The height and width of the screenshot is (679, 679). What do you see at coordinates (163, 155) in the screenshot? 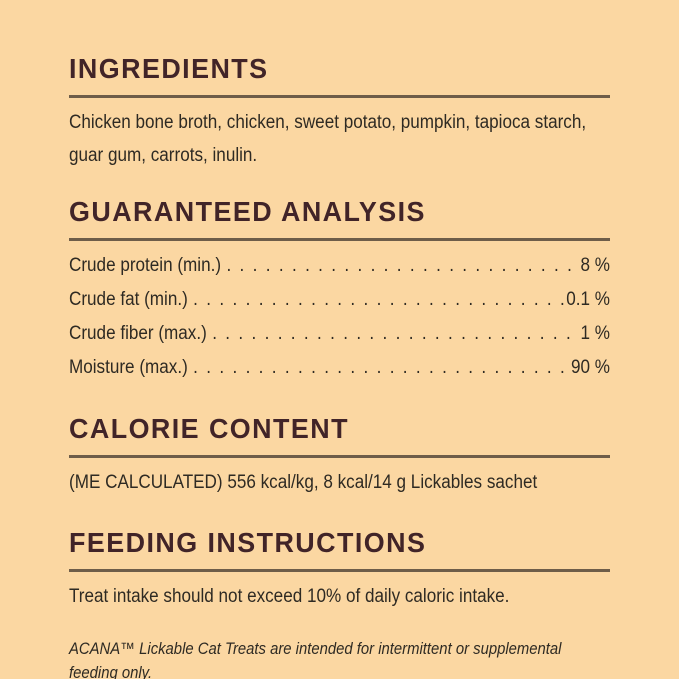
I see `ingredients-line-2: guar gum, carrots, inulin.` at bounding box center [163, 155].